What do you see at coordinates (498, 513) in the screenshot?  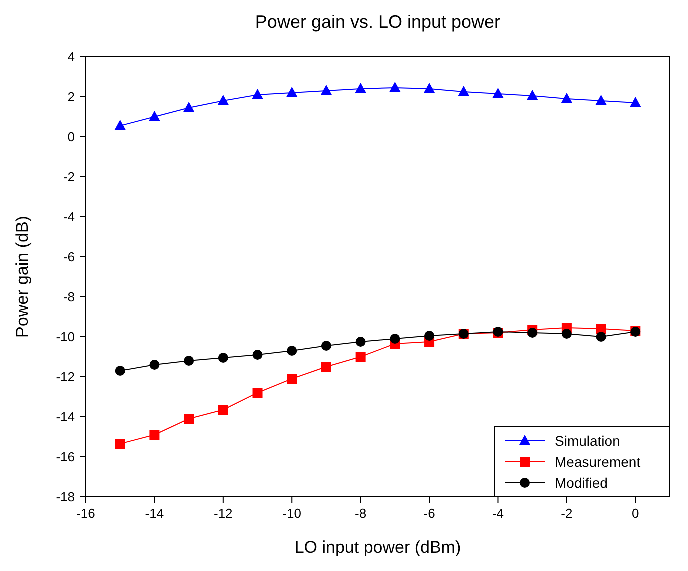 I see `x-tick-label: -4` at bounding box center [498, 513].